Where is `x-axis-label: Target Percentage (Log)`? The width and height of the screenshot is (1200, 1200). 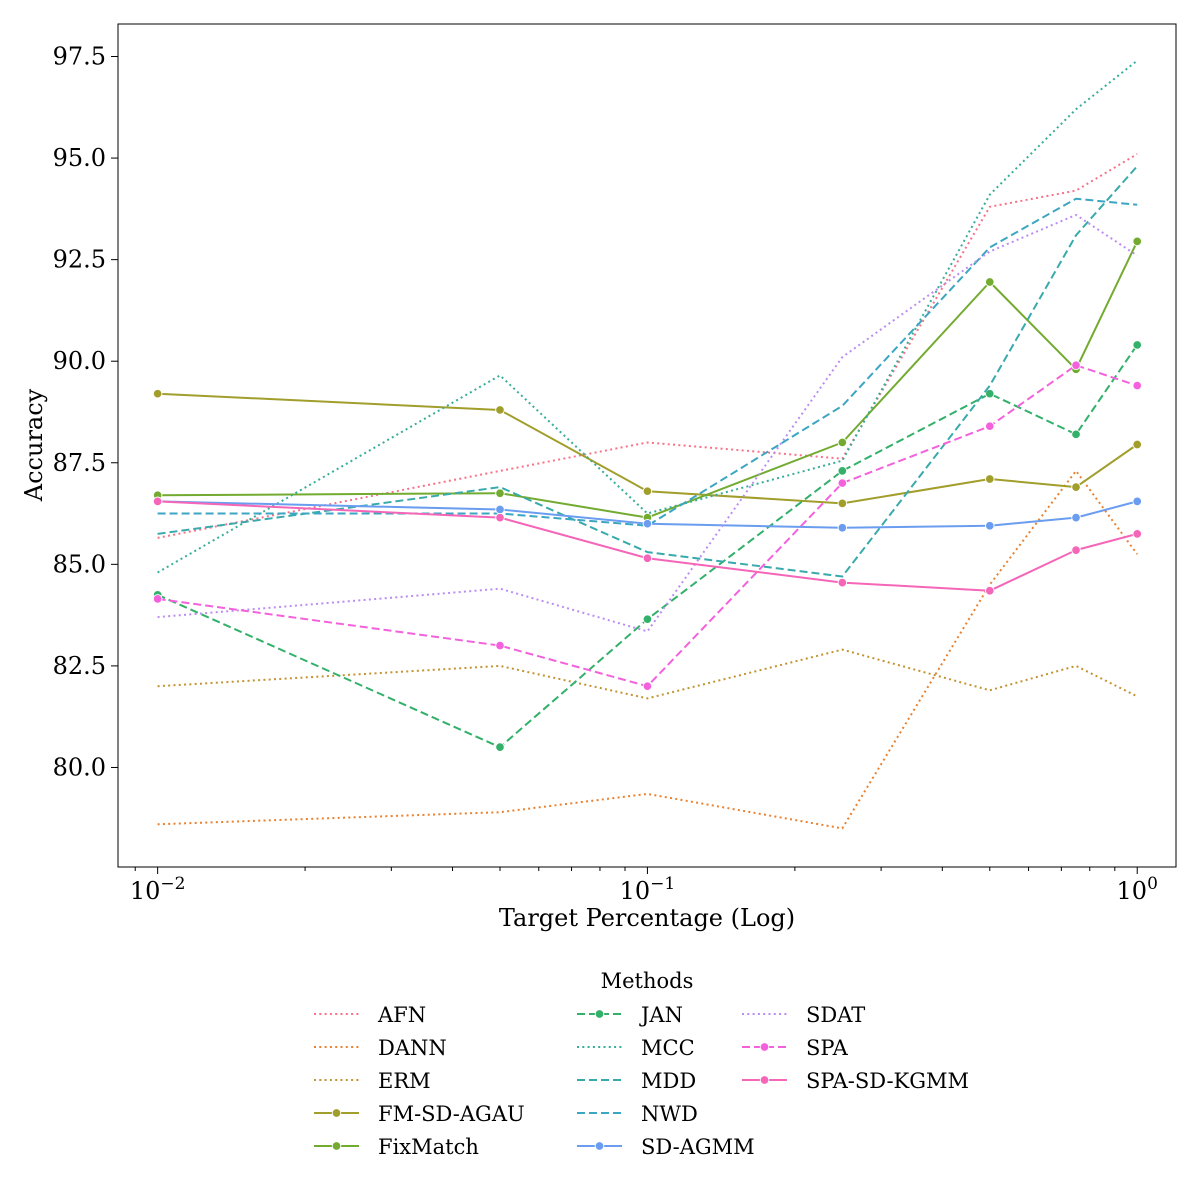
x-axis-label: Target Percentage (Log) is located at coordinates (647, 918).